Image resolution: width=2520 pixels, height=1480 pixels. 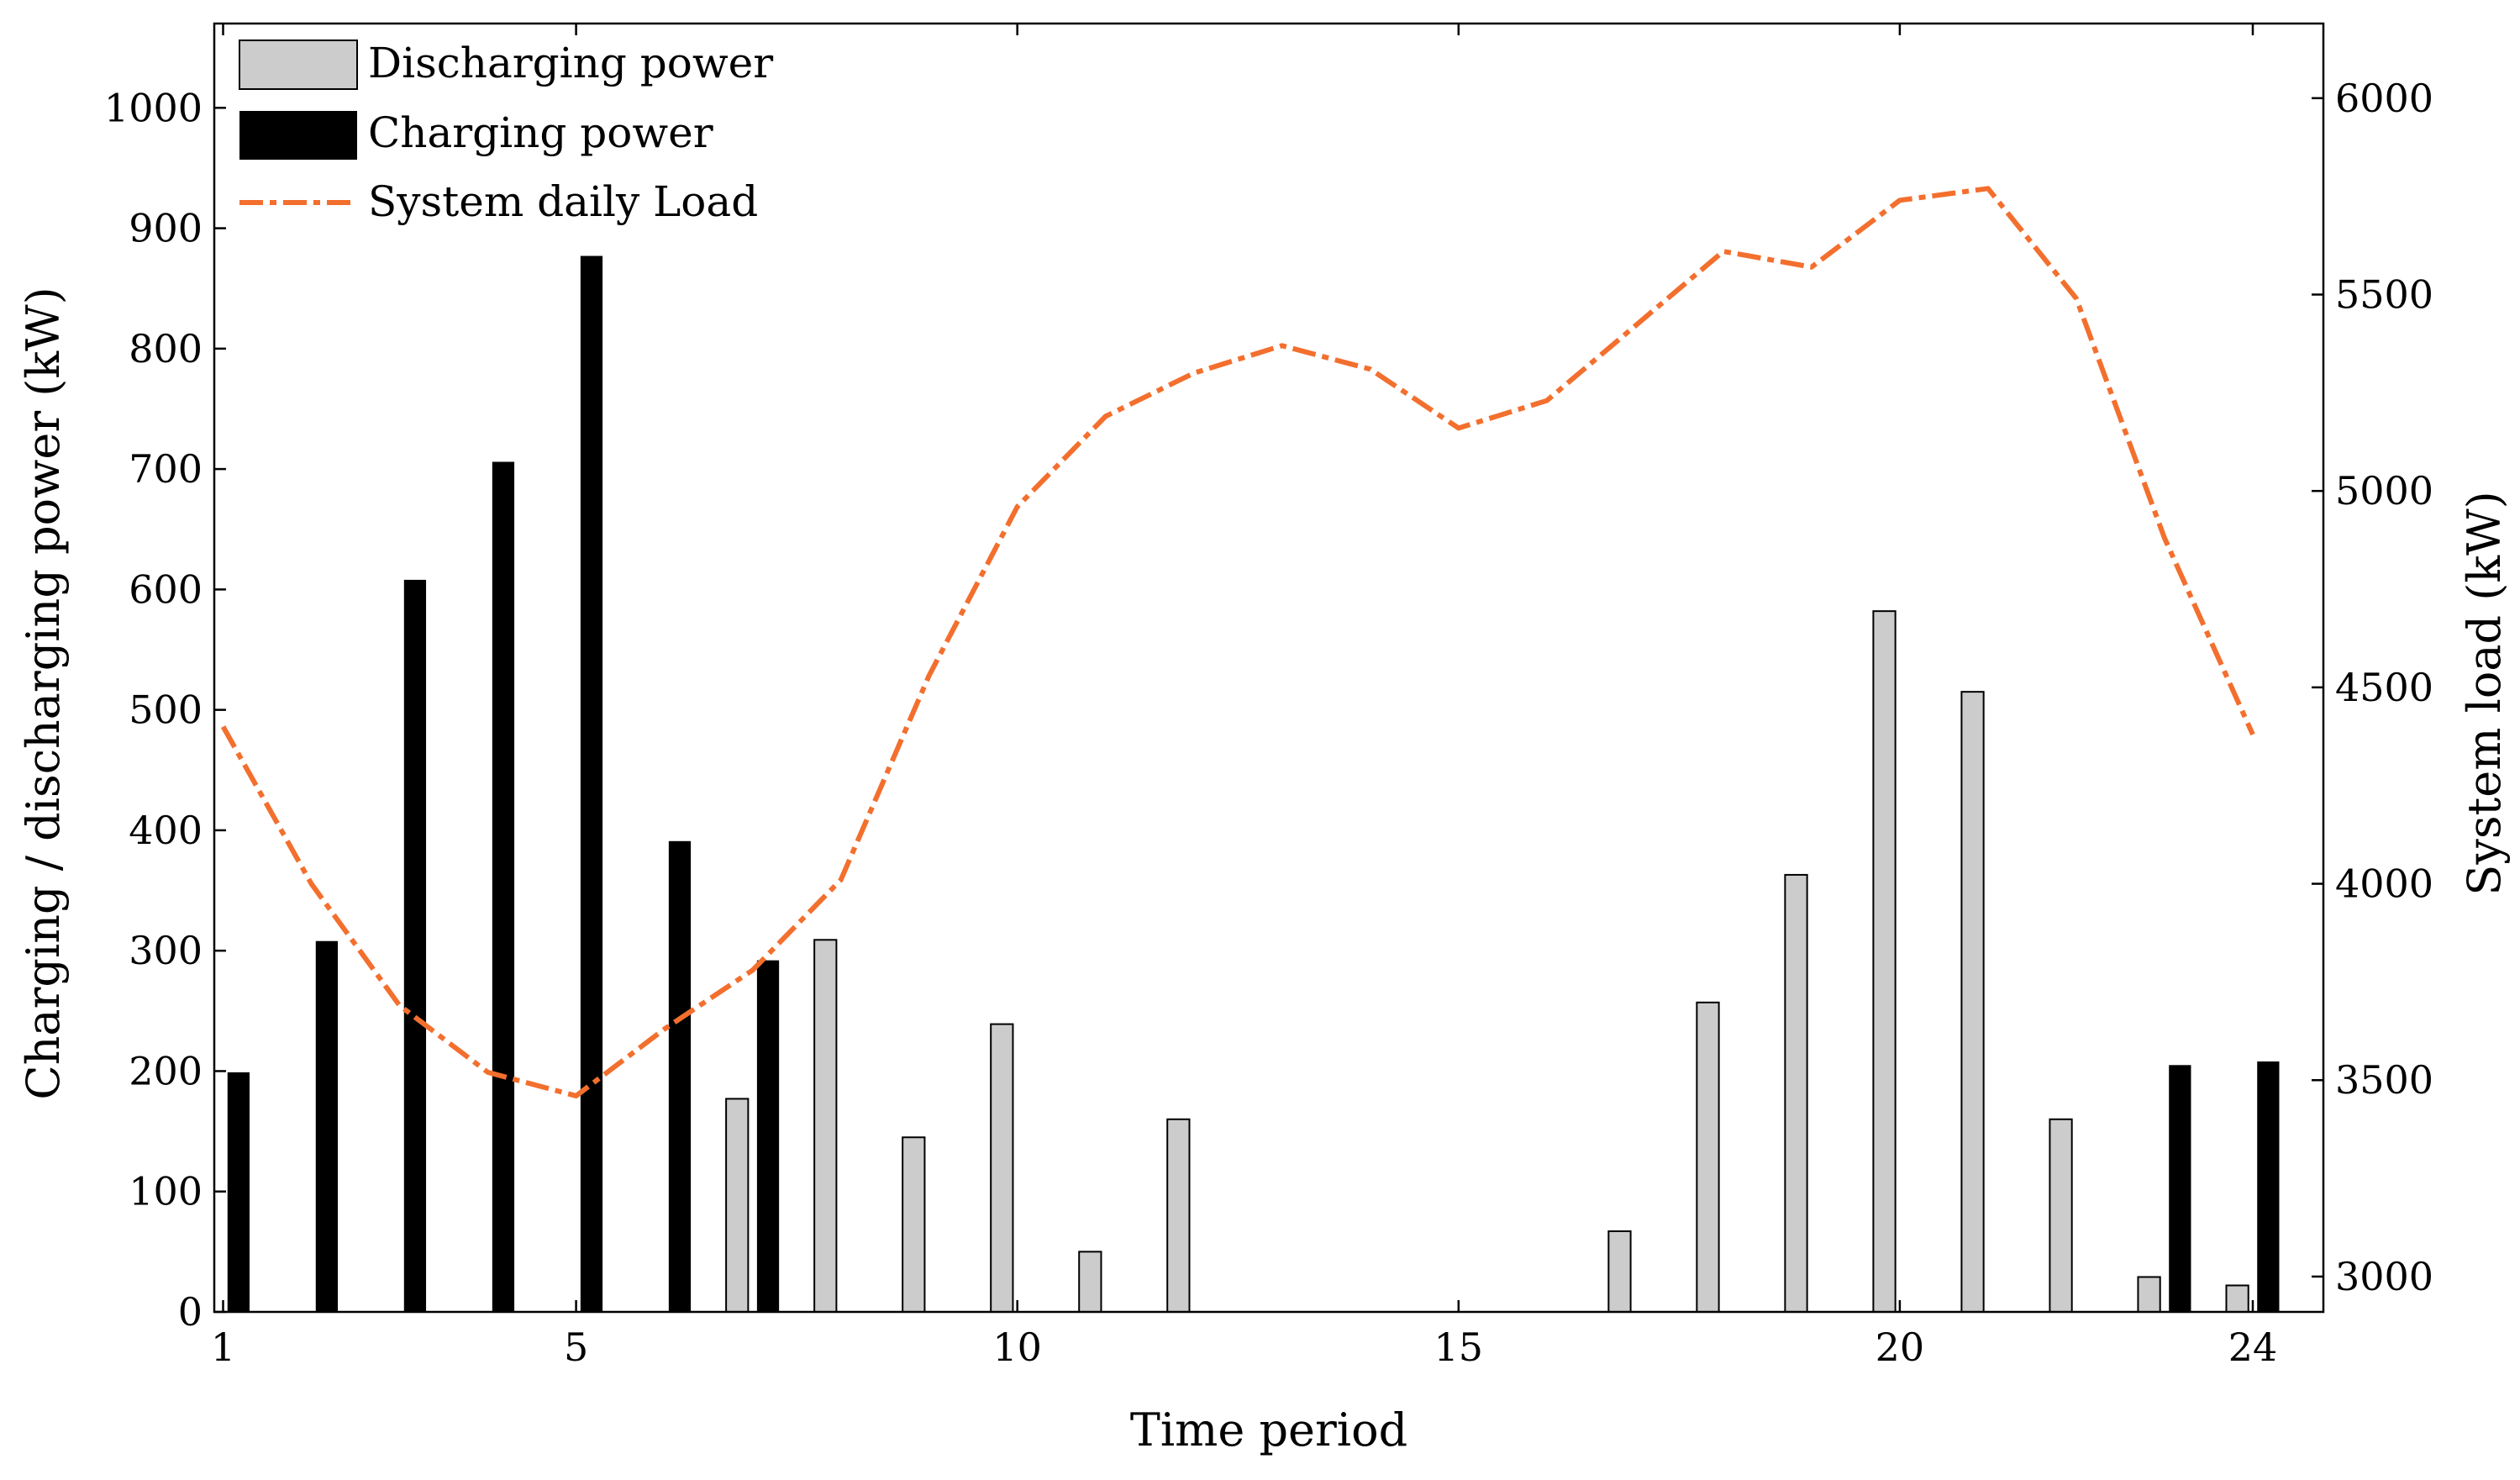 What do you see at coordinates (166, 1070) in the screenshot?
I see `y-left-tick-label-200: 200` at bounding box center [166, 1070].